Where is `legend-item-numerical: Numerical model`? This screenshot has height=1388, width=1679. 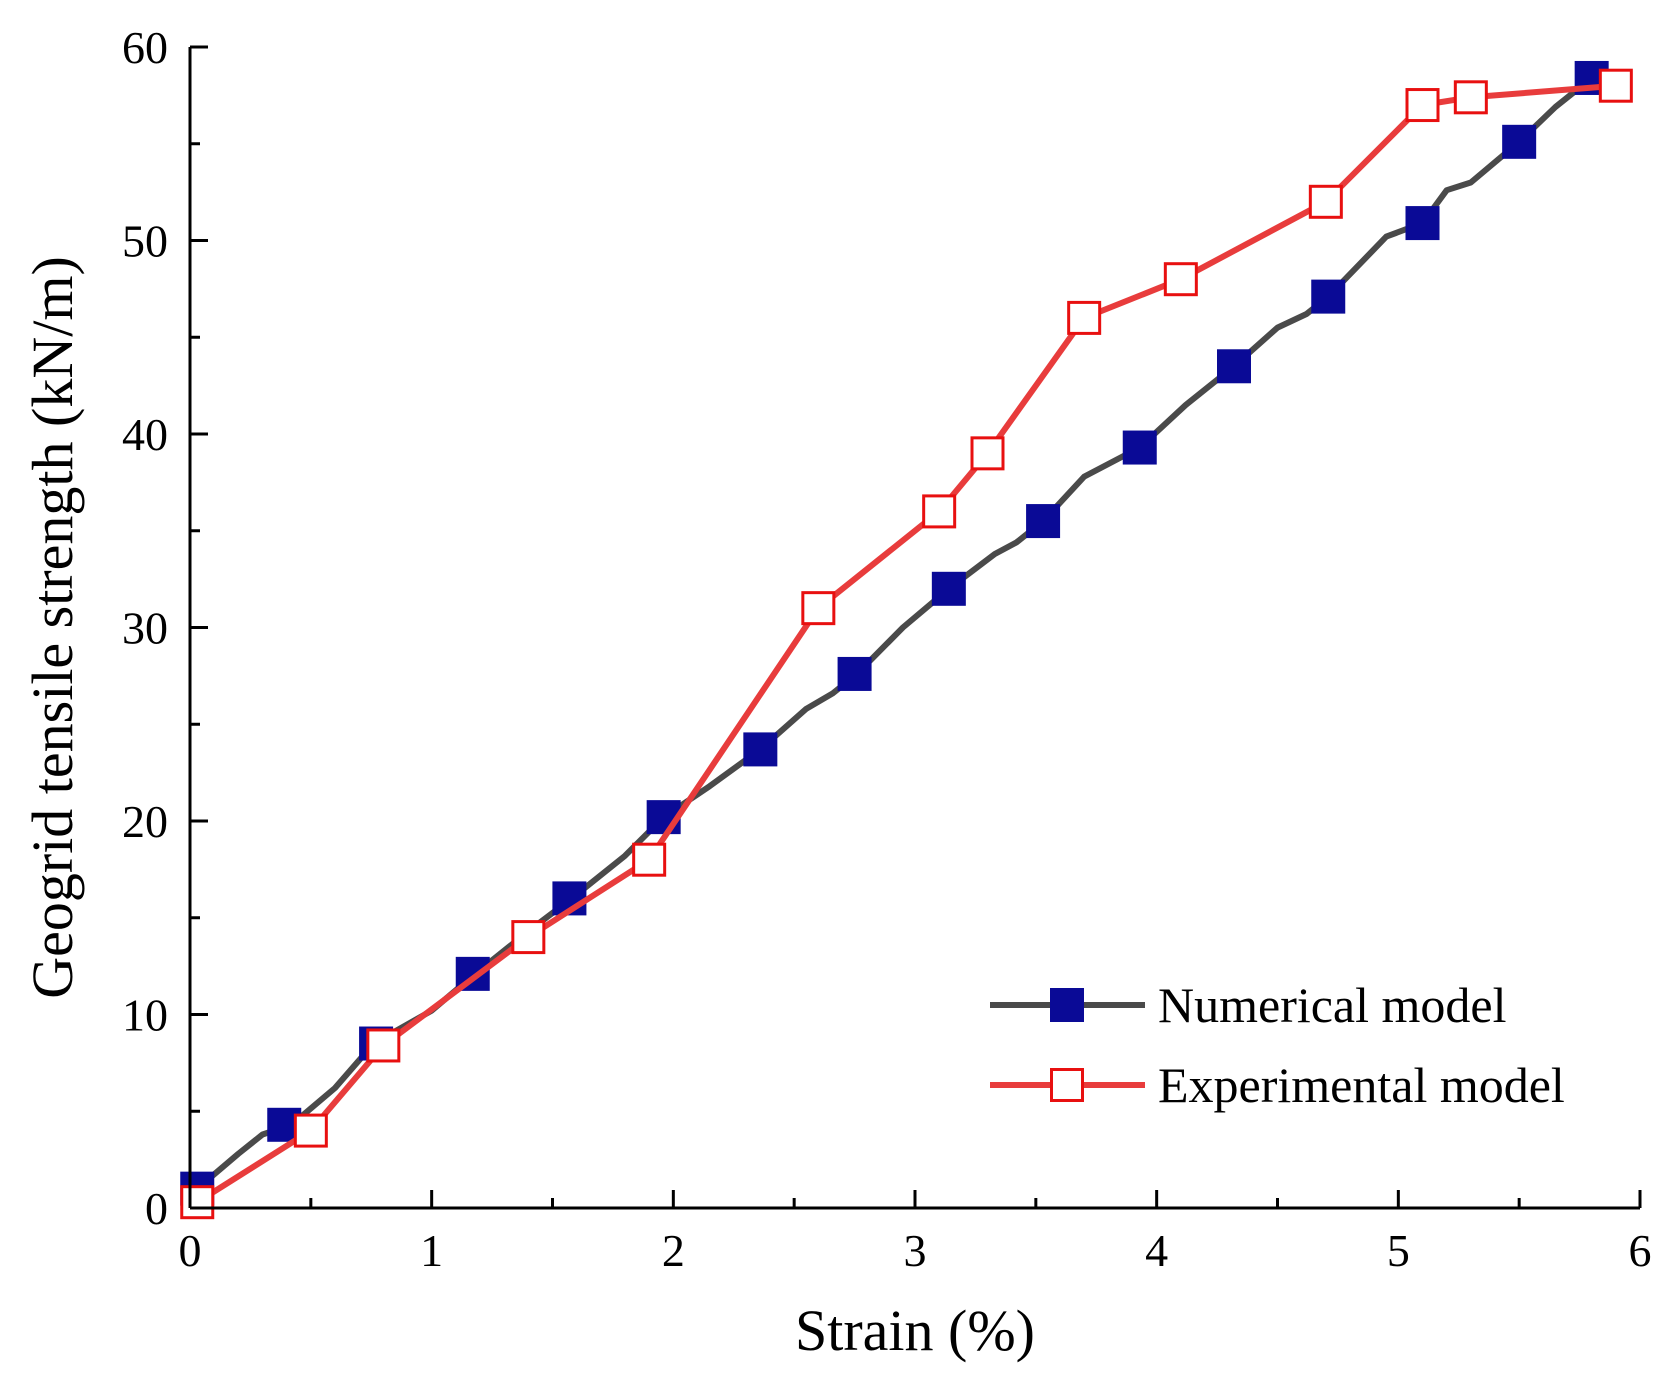
legend-item-numerical: Numerical model is located at coordinates (1248, 1005).